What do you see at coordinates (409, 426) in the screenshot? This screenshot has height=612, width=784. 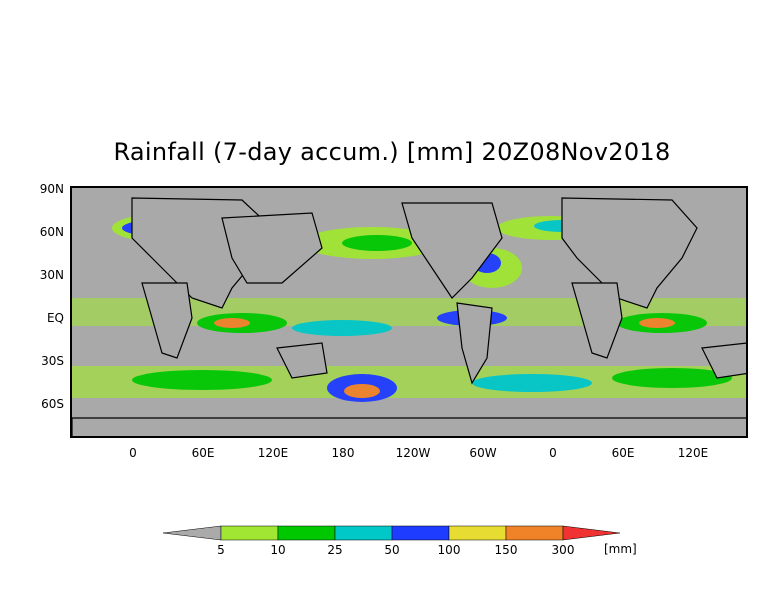 I see `antarctica-outline` at bounding box center [409, 426].